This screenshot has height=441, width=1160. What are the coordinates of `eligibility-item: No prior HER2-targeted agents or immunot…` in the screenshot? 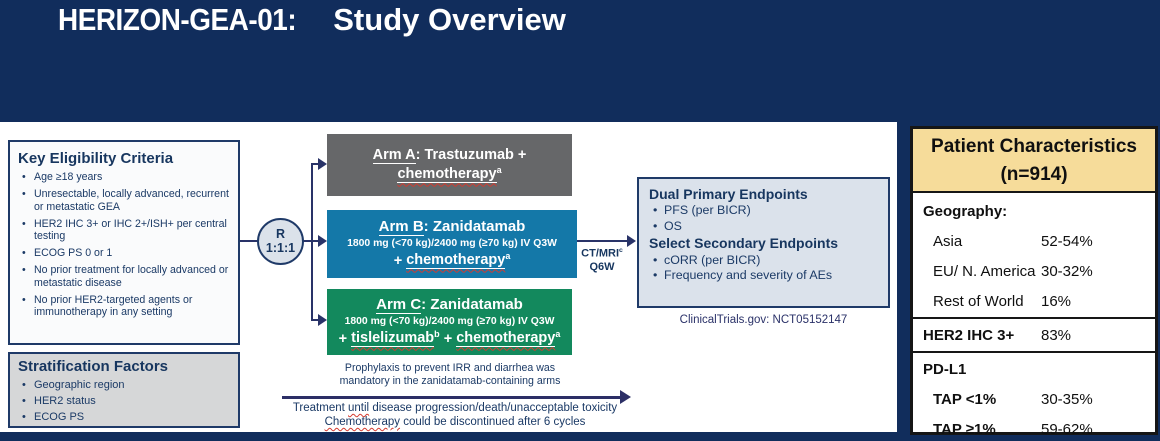 It's located at (125, 306).